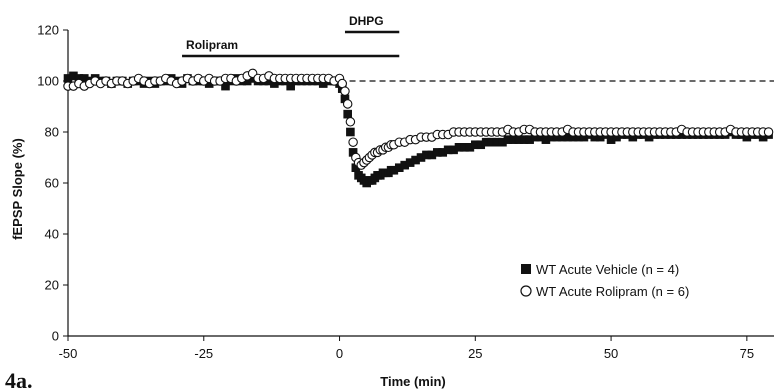  I want to click on x-axis-title: Time (min), so click(413, 381).